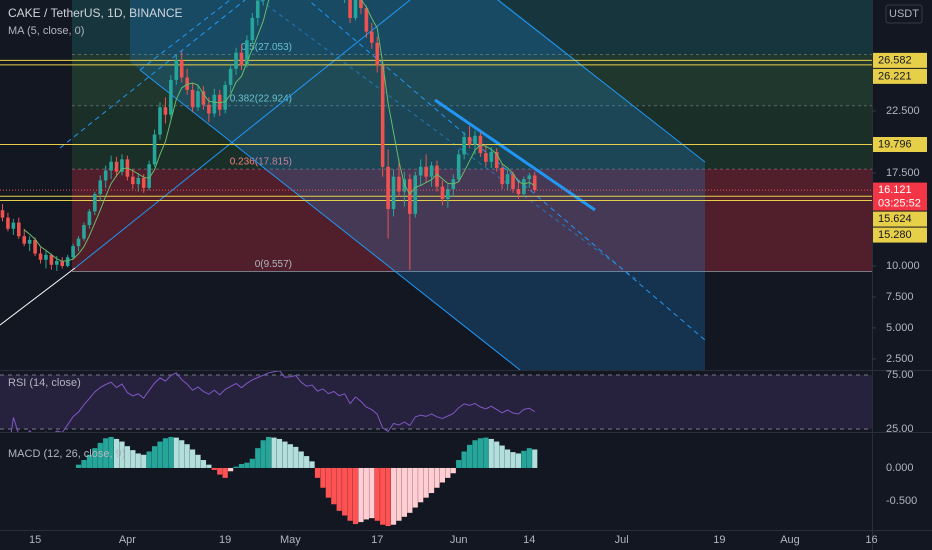 This screenshot has width=932, height=550. I want to click on y-tick-label: 2.500, so click(900, 359).